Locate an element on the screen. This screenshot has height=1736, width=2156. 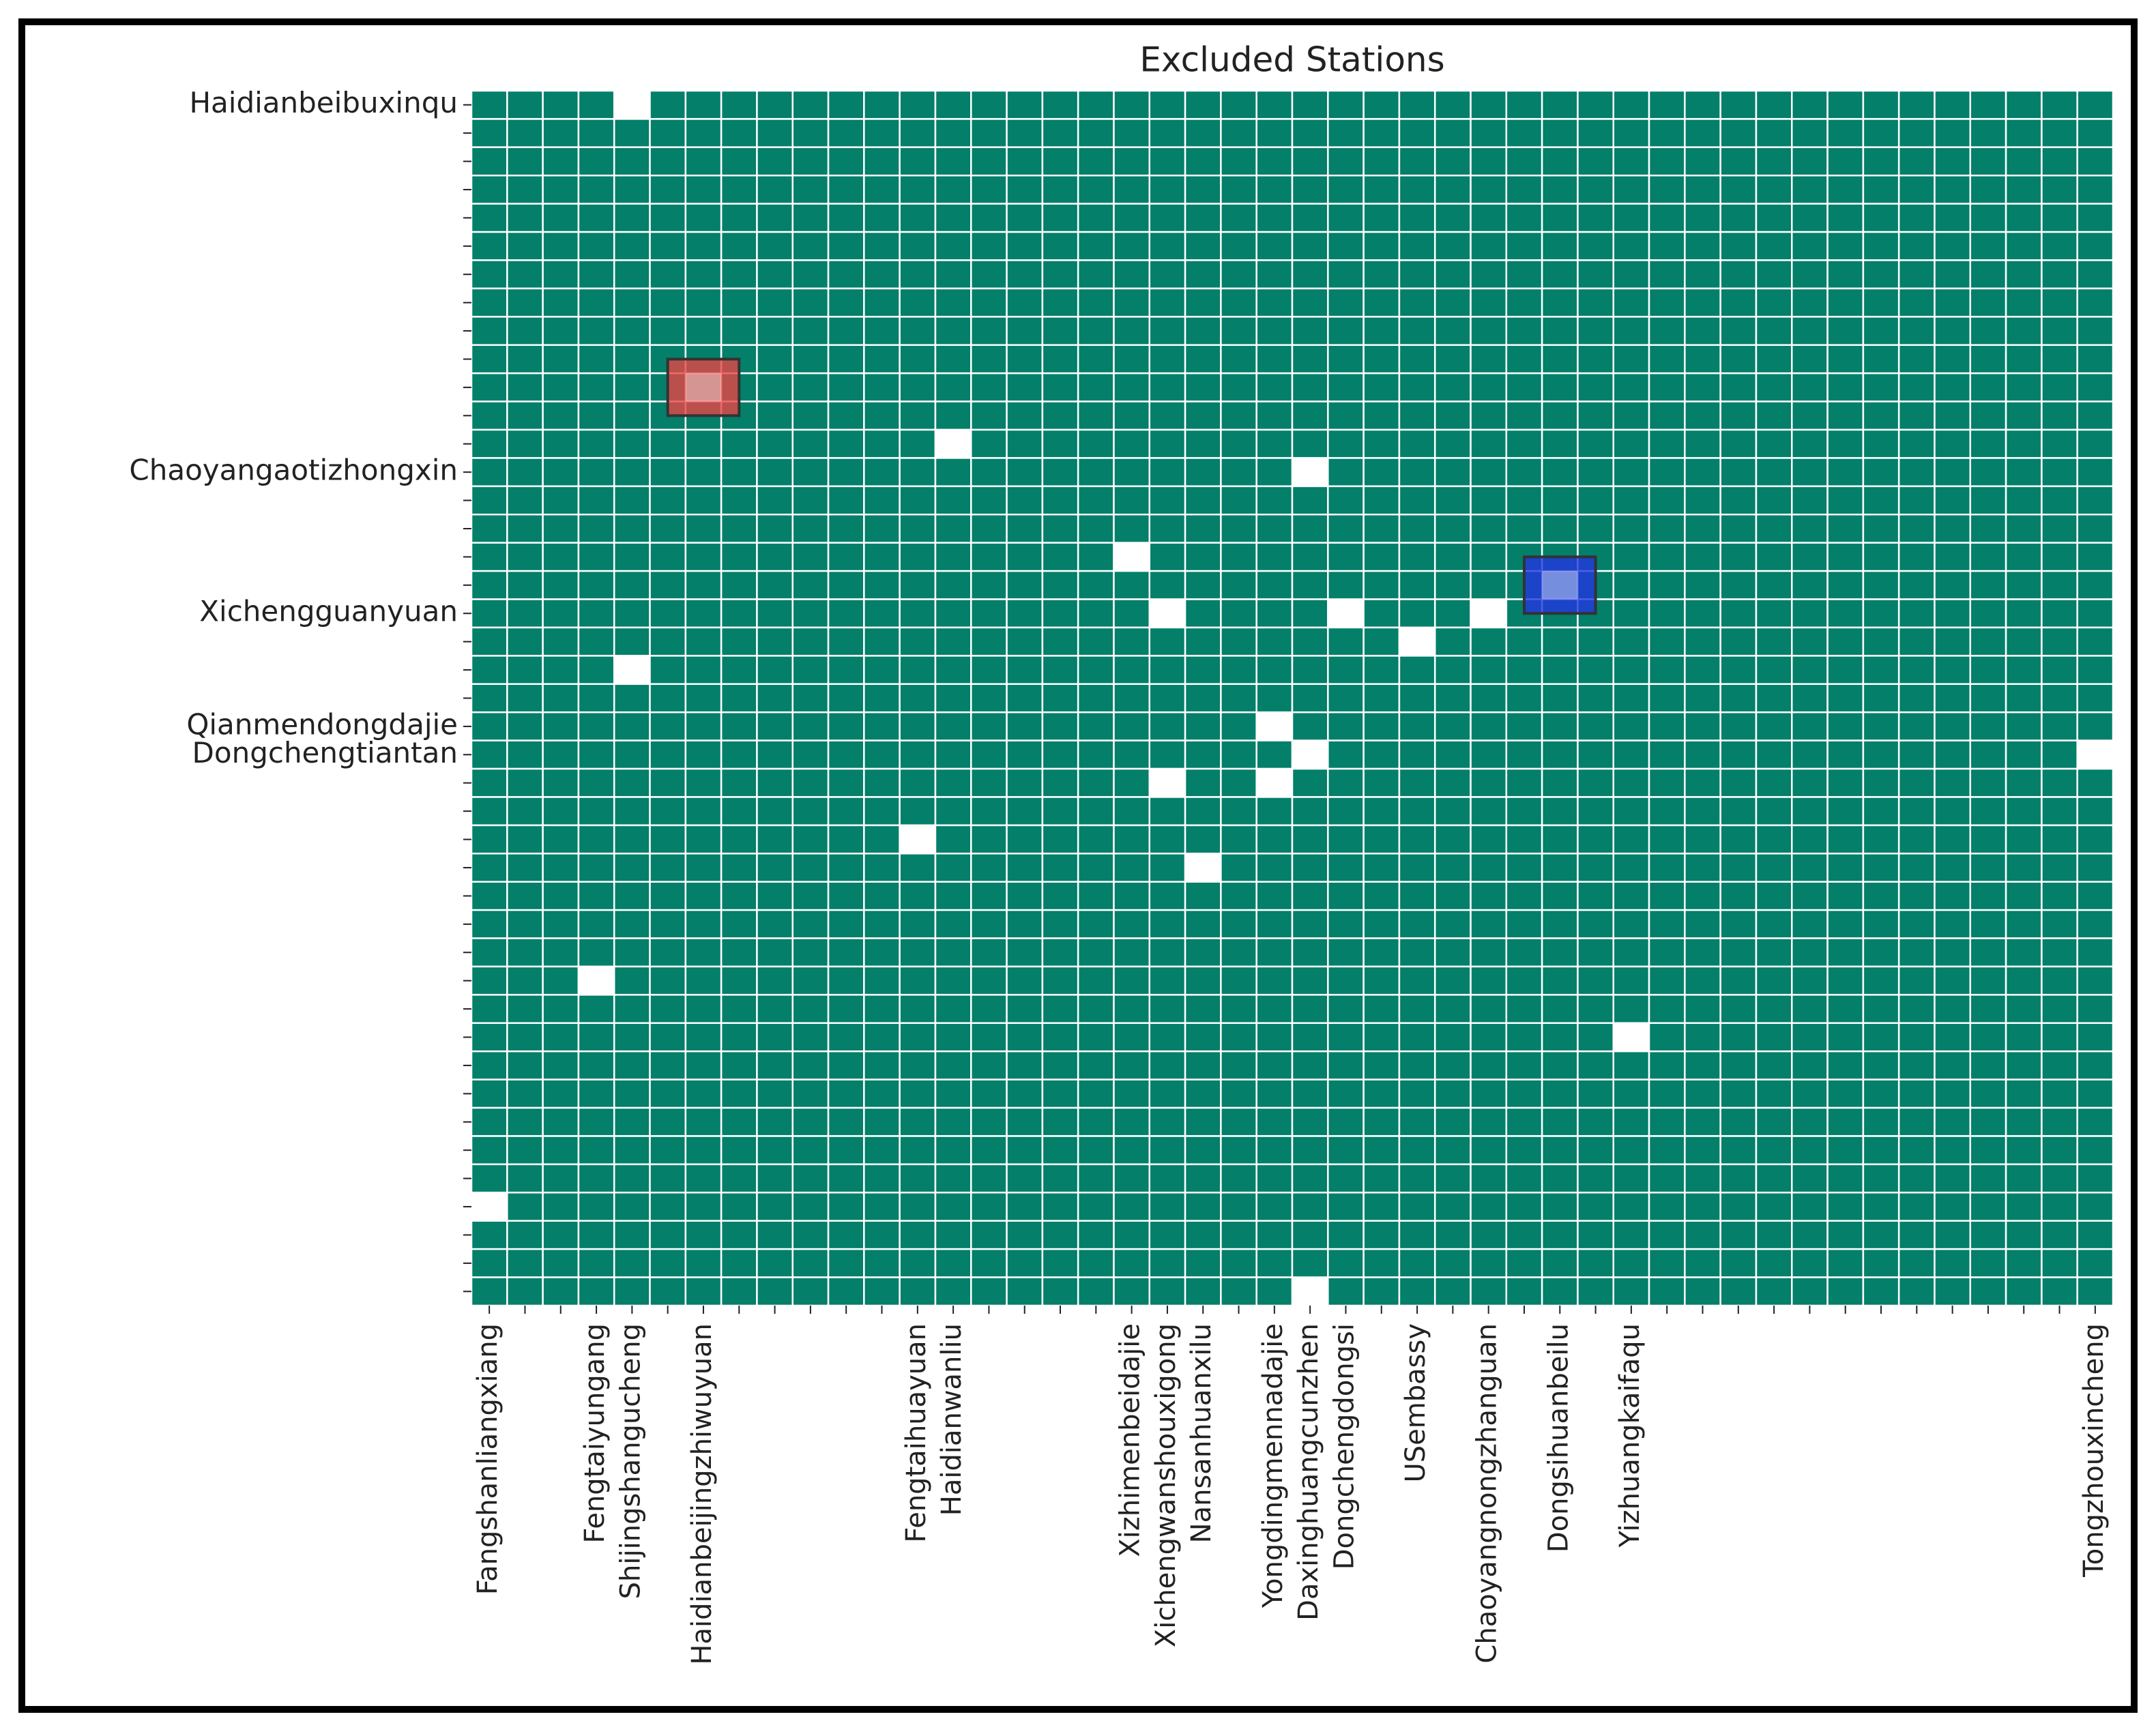
y-tick-label: Dongchengtiantan is located at coordinates (325, 753).